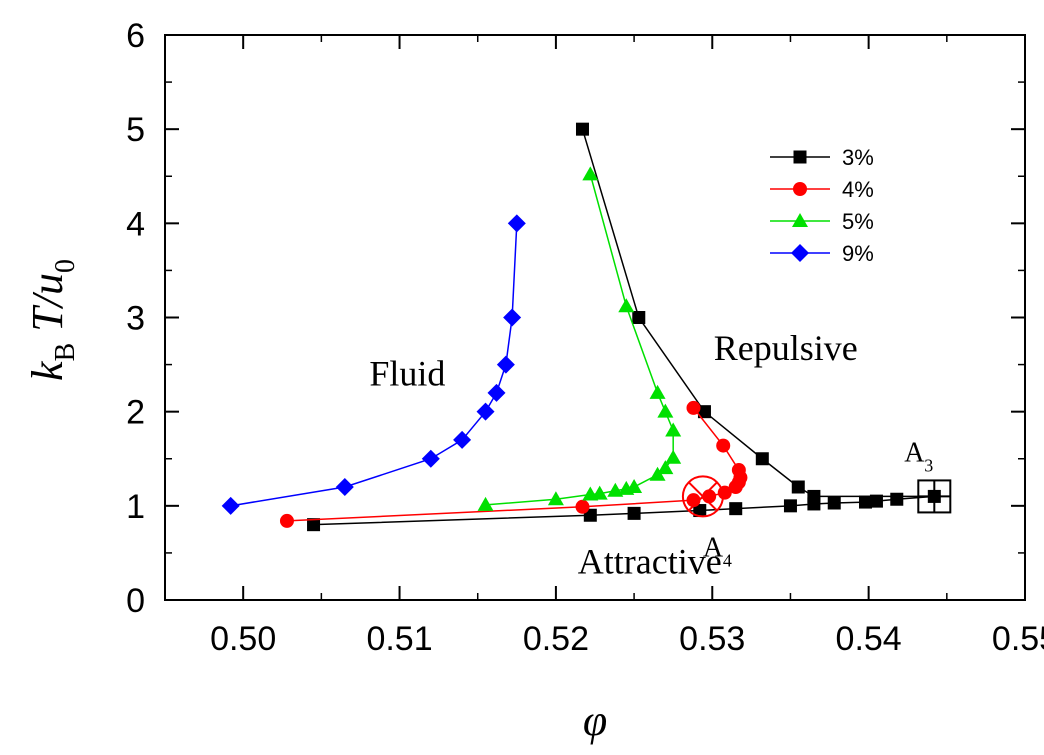 The height and width of the screenshot is (755, 1044). Describe the element at coordinates (65, 266) in the screenshot. I see `y-axis-title-sub-0: 0` at that location.